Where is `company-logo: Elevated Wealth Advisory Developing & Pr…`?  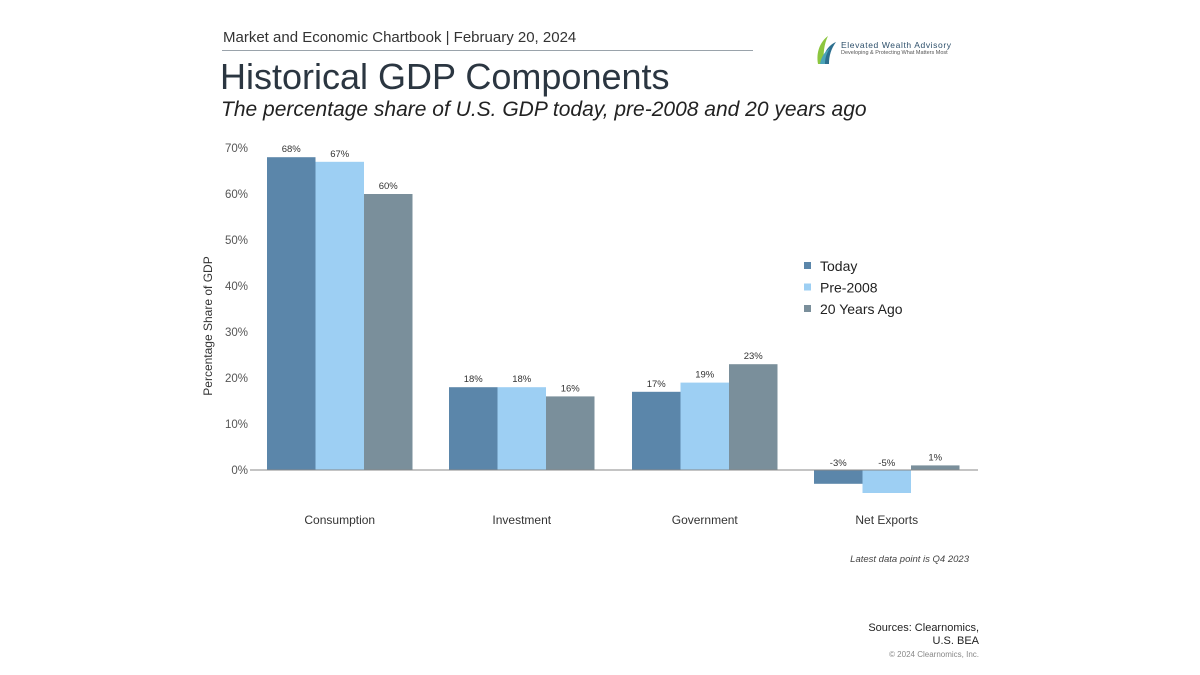 company-logo: Elevated Wealth Advisory Developing & Pr… is located at coordinates (889, 50).